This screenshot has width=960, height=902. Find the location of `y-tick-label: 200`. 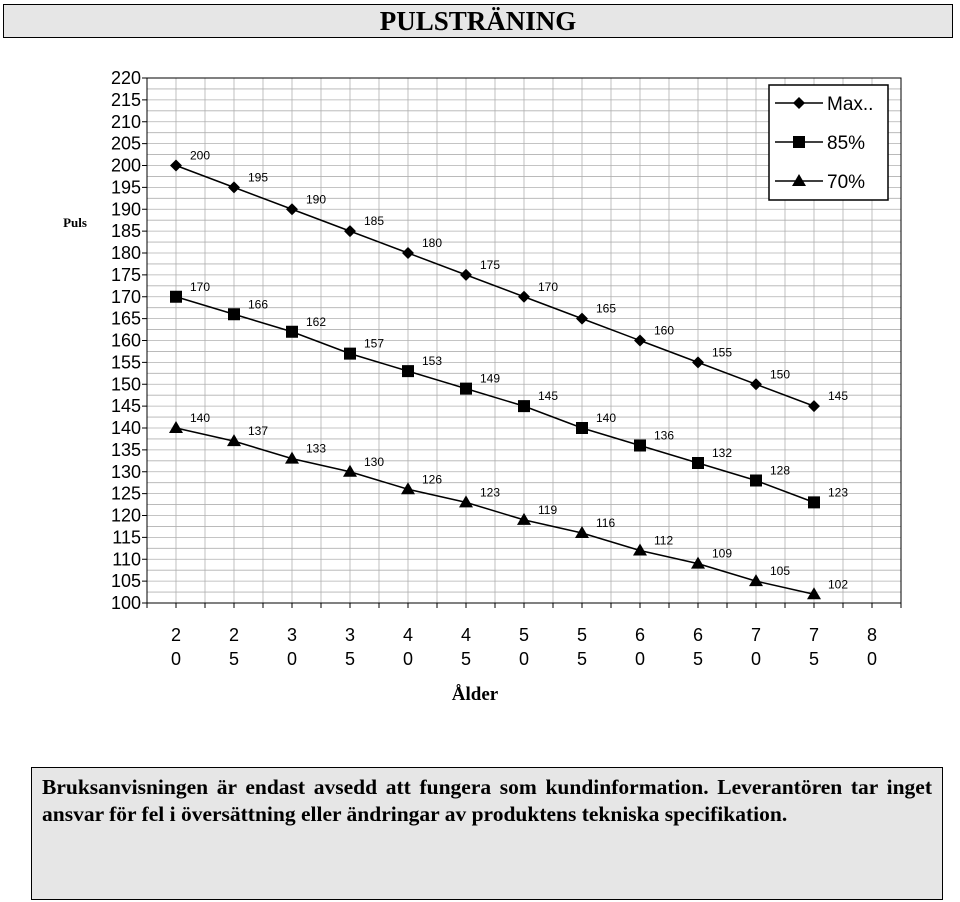

y-tick-label: 200 is located at coordinates (126, 166).